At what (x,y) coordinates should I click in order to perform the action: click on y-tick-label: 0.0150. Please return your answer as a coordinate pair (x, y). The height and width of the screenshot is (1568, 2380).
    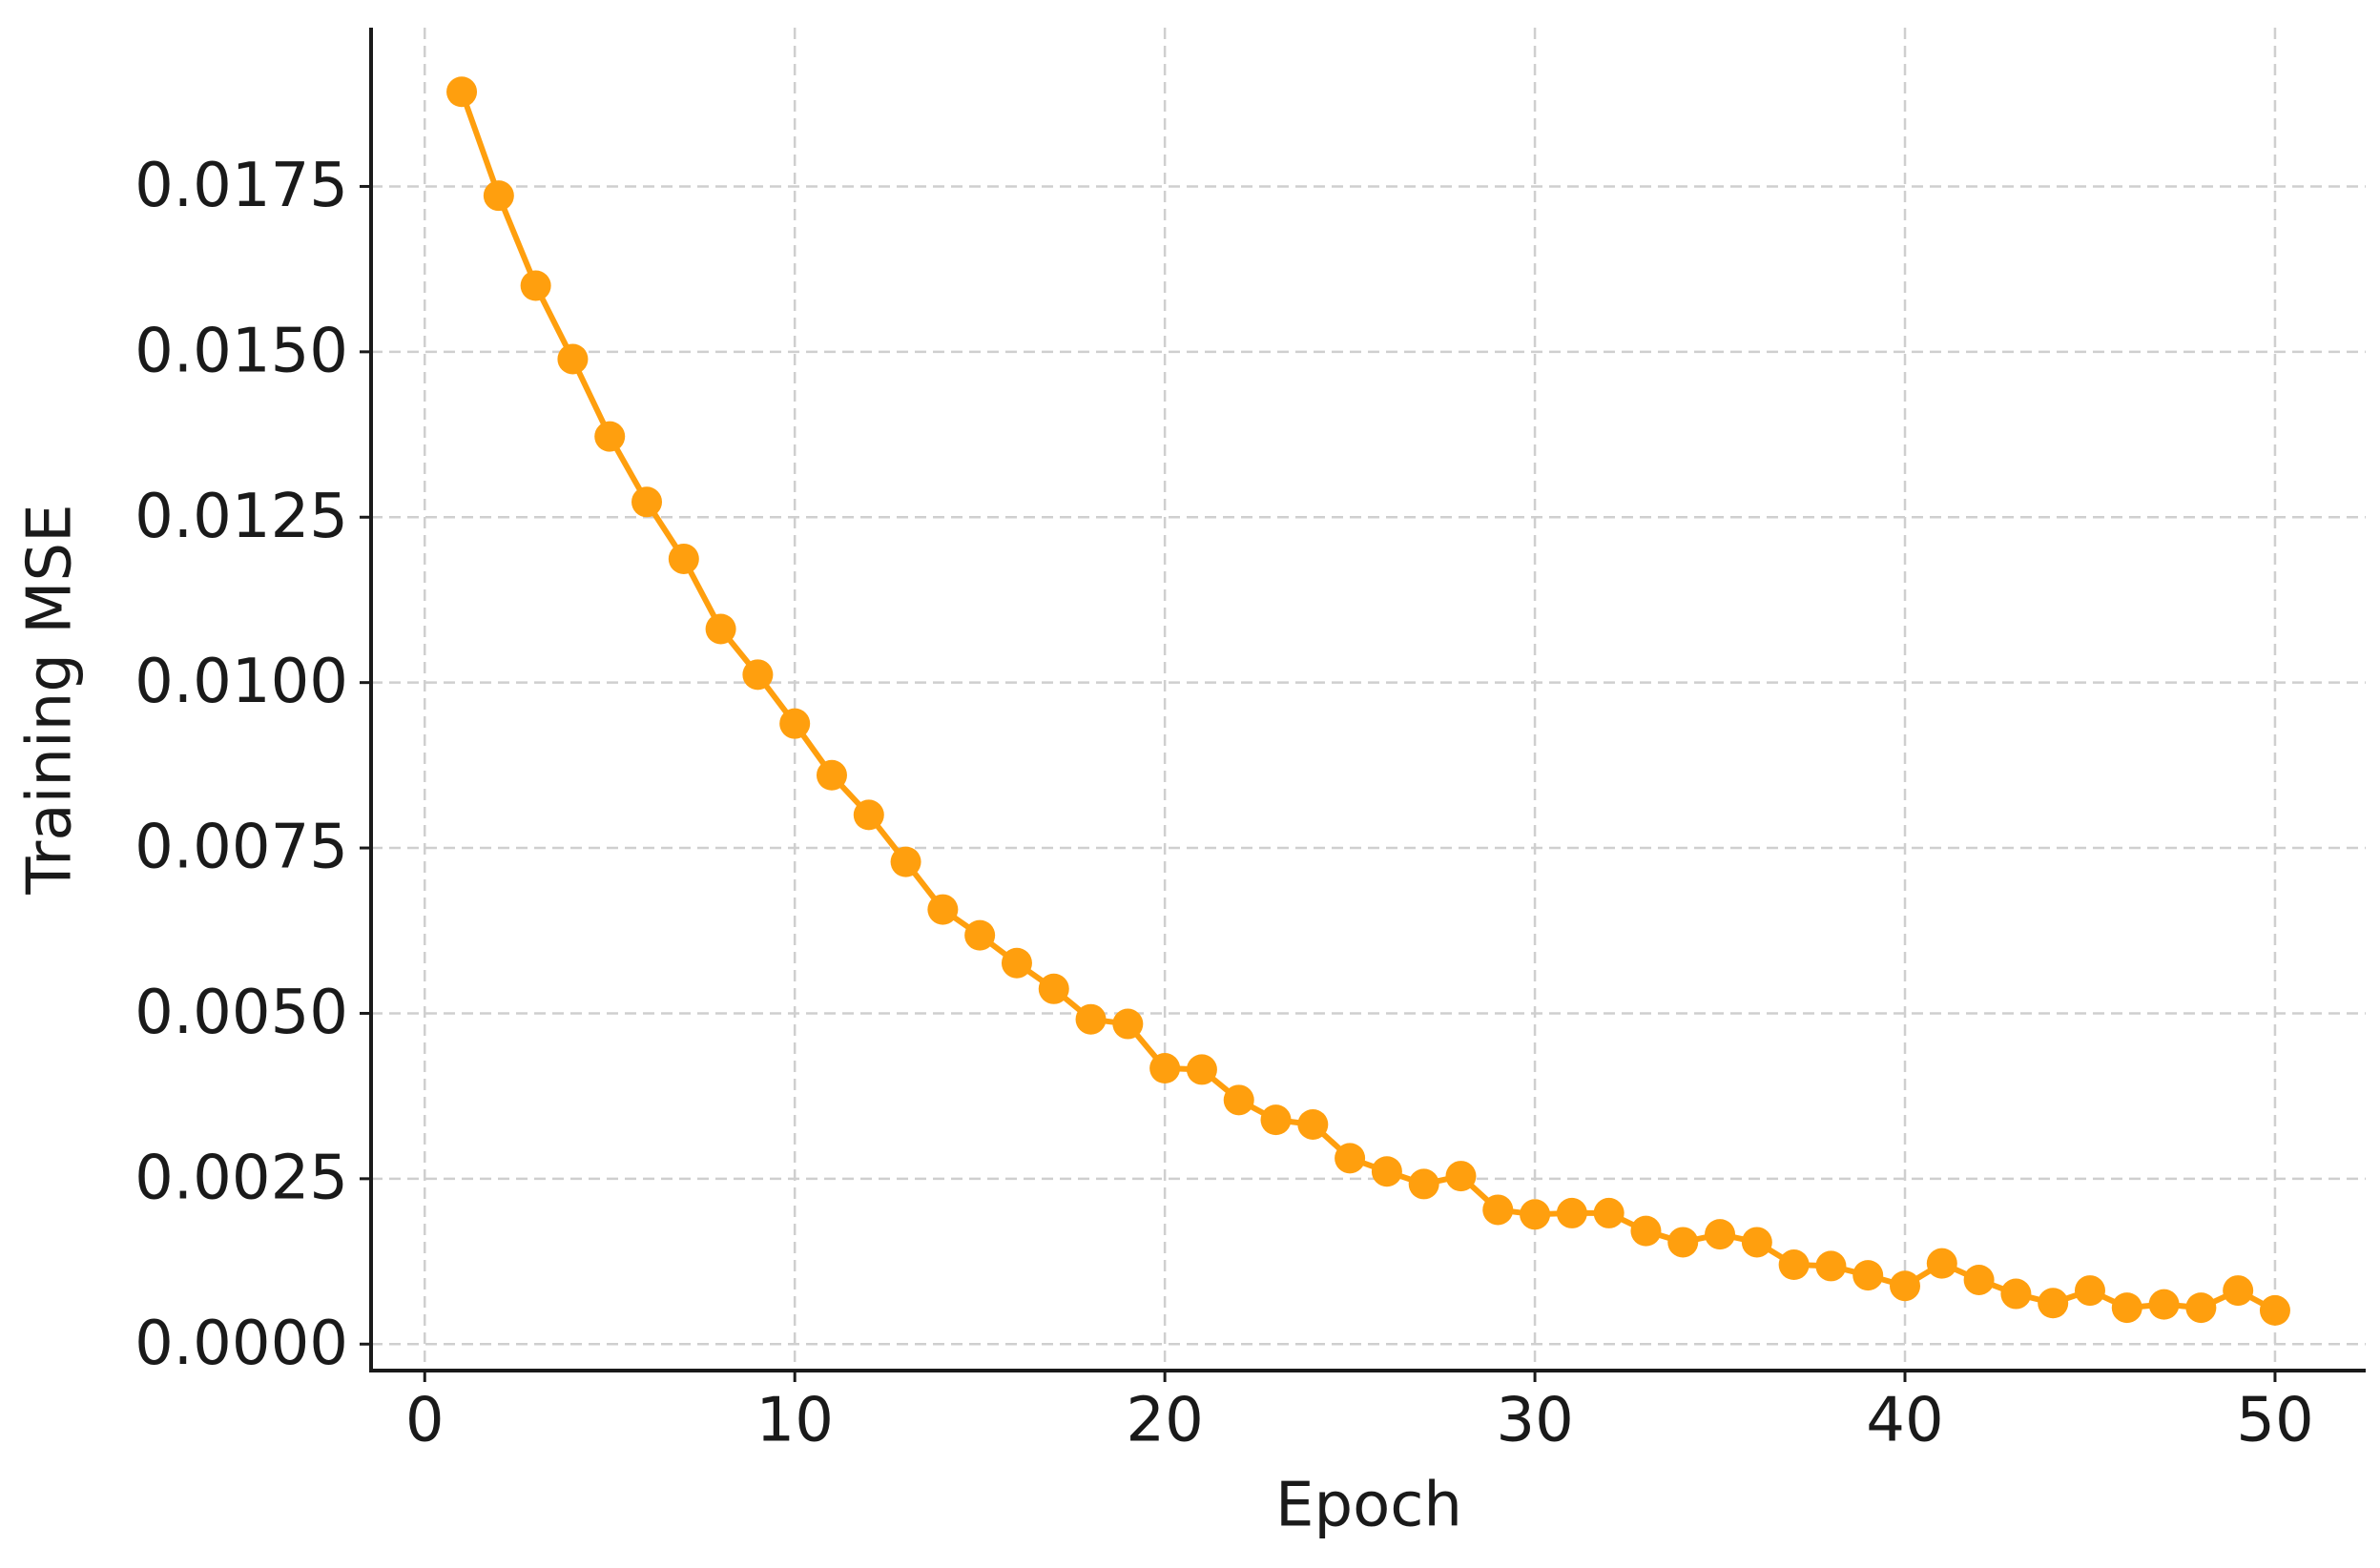
    Looking at the image, I should click on (241, 351).